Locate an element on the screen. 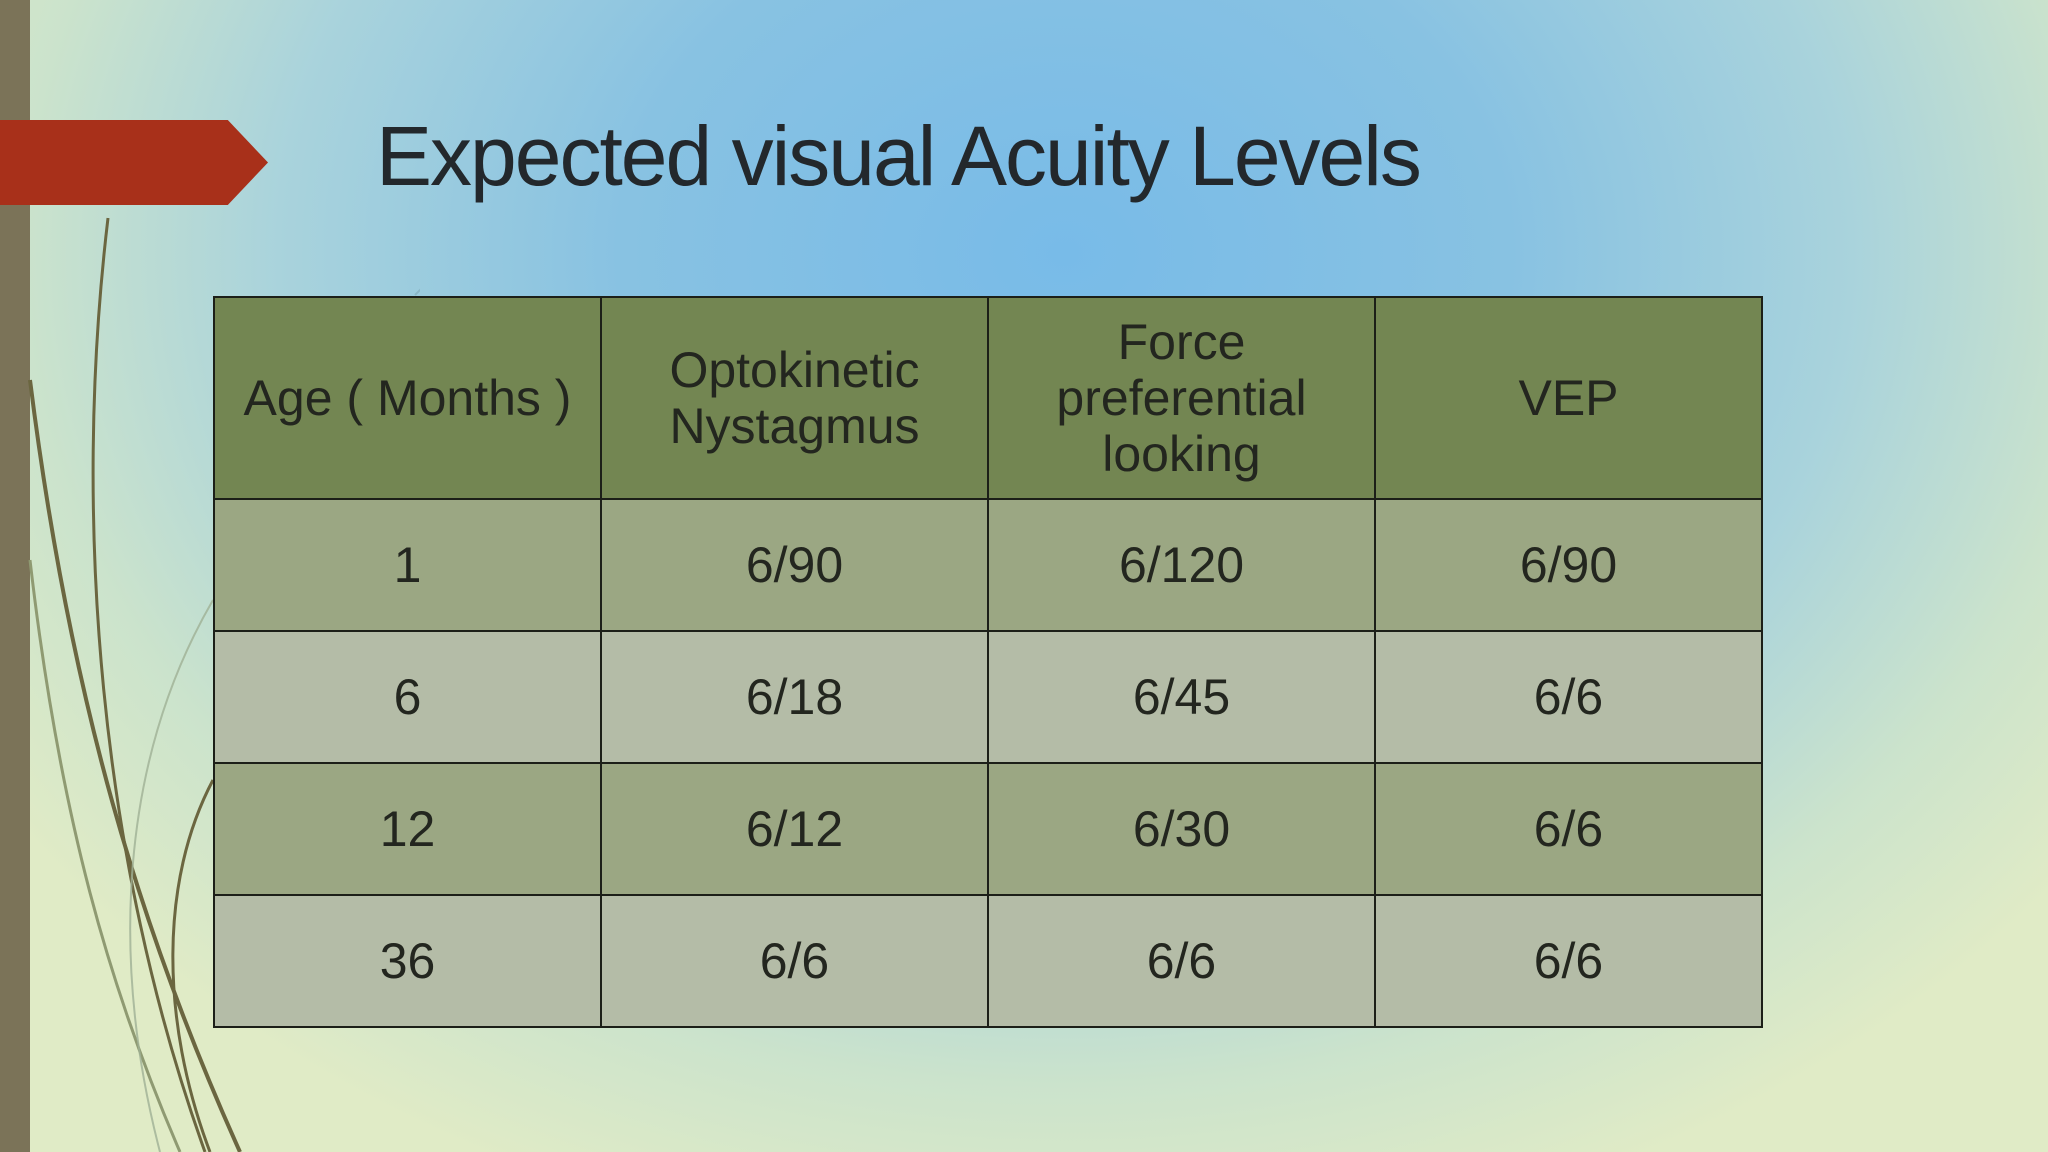 The width and height of the screenshot is (2048, 1152). table-cell: 6/120 is located at coordinates (1181, 565).